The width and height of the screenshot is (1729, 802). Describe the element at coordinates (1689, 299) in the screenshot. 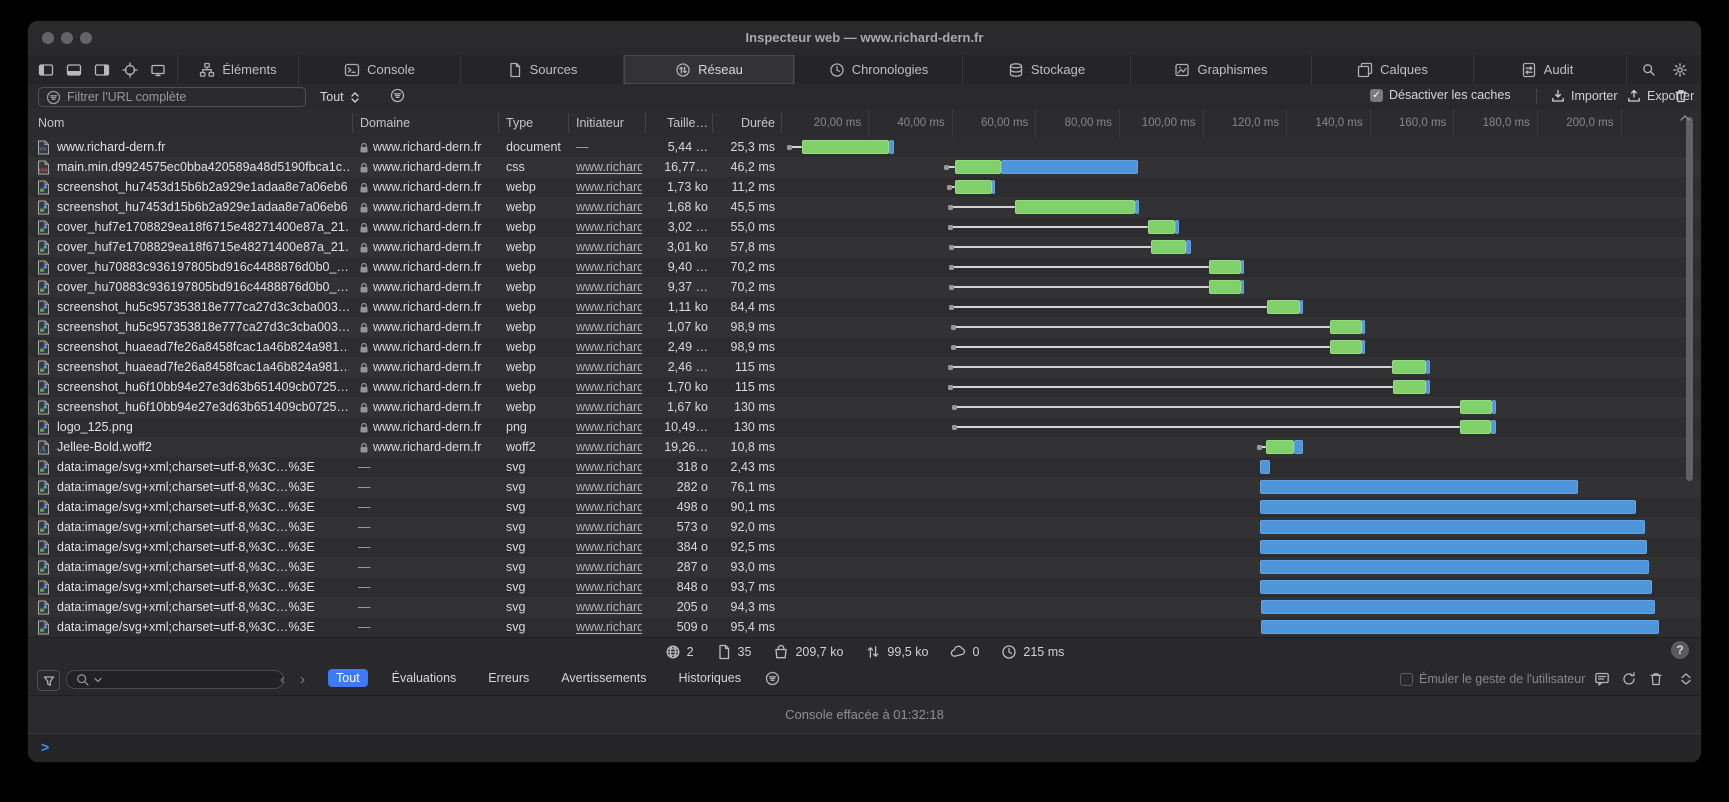

I see `vertical-scrollbar-thumb` at that location.